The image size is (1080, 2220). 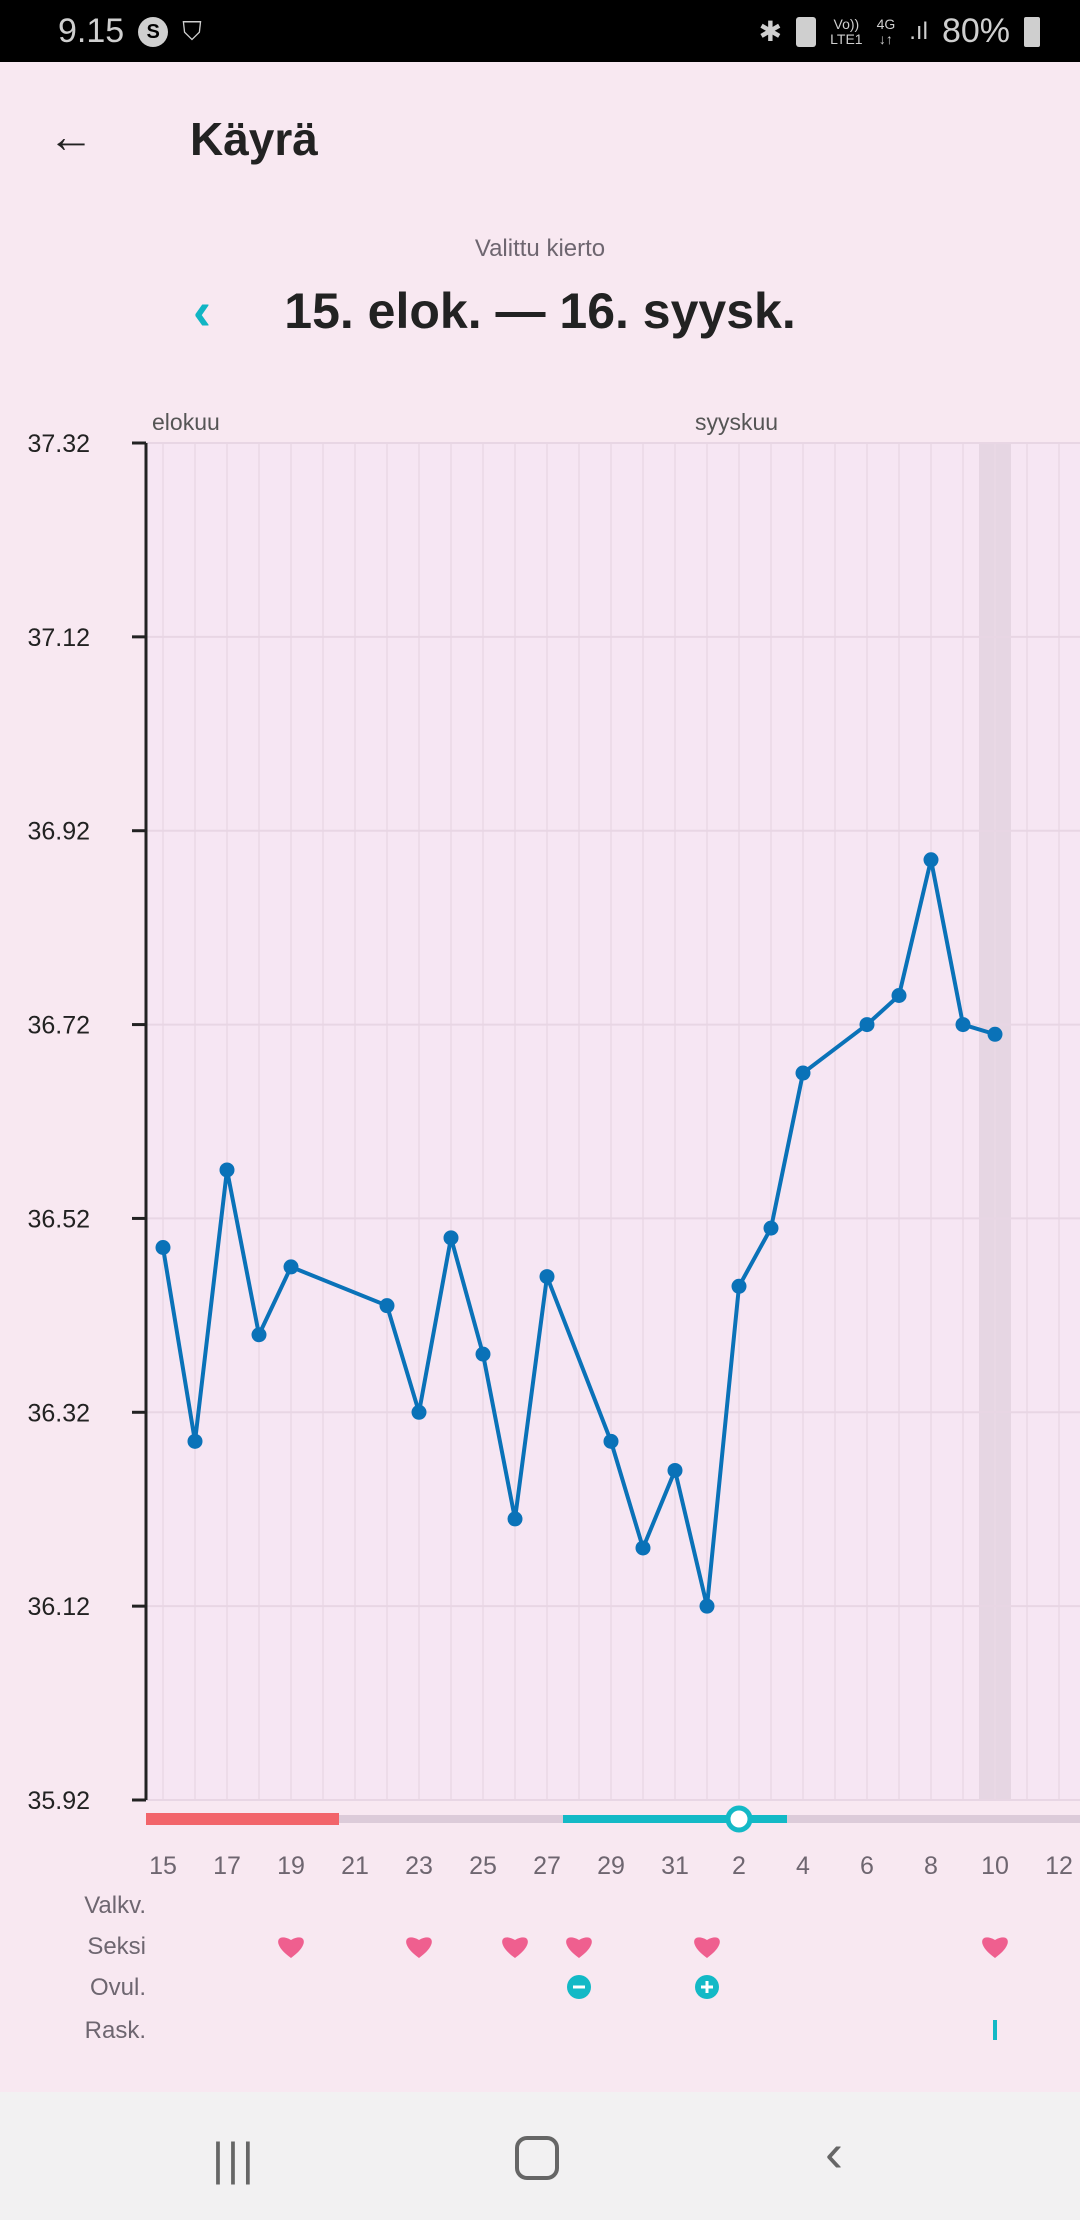 What do you see at coordinates (91, 31) in the screenshot?
I see `clock: 9.15` at bounding box center [91, 31].